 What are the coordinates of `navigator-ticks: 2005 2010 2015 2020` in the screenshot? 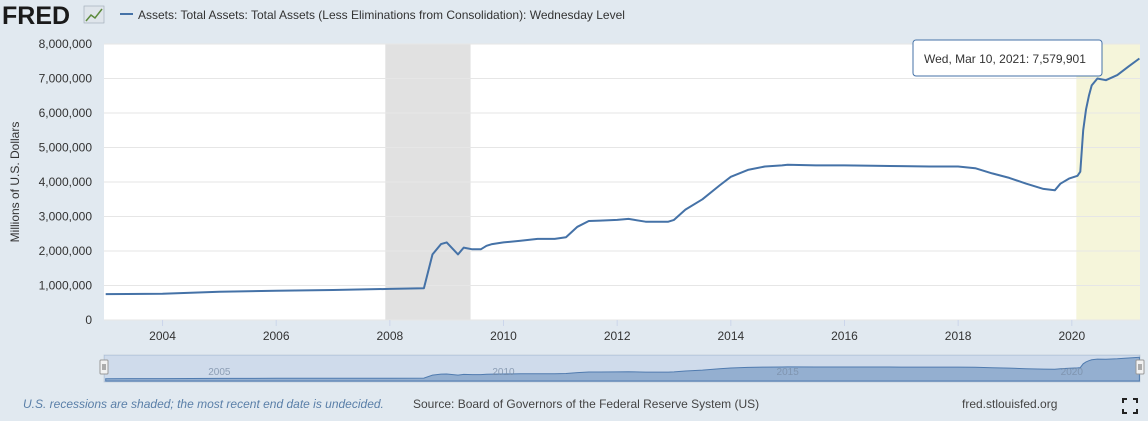 It's located at (645, 372).